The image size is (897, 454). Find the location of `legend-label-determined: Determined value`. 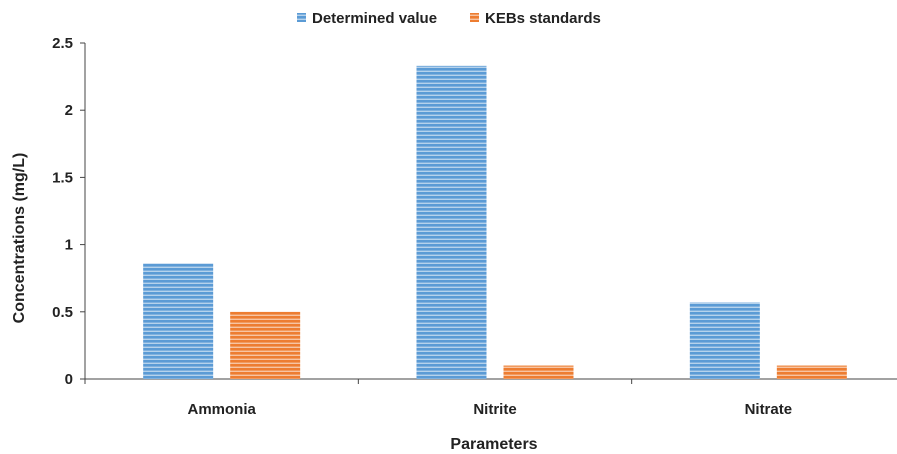

legend-label-determined: Determined value is located at coordinates (374, 18).